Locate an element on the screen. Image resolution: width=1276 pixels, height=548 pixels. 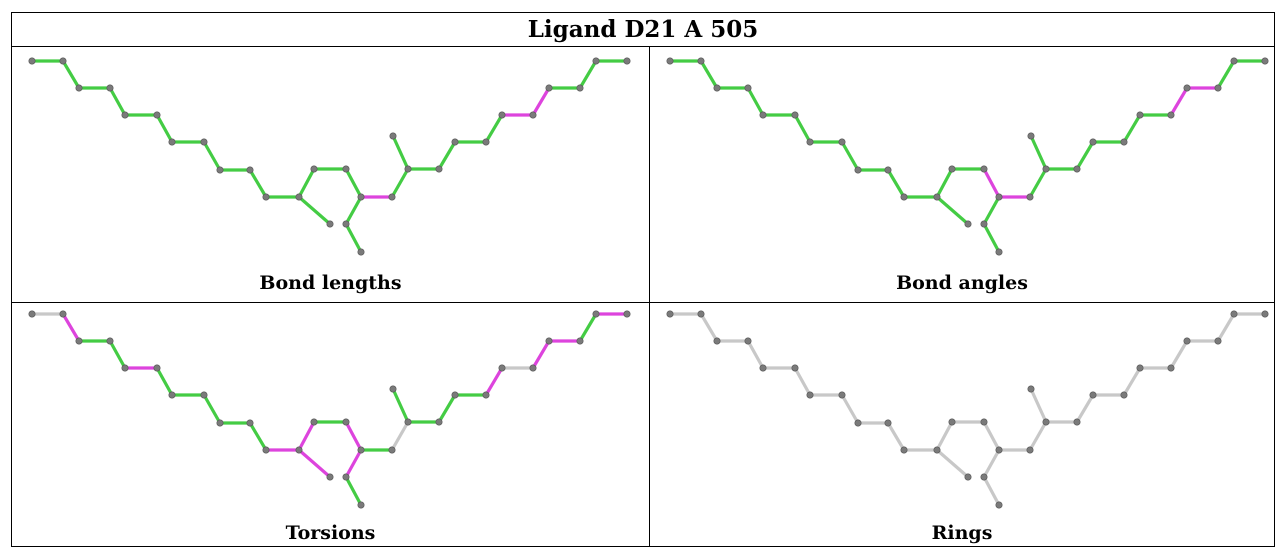
caption-bond-lengths: Bond lengths is located at coordinates (330, 283).